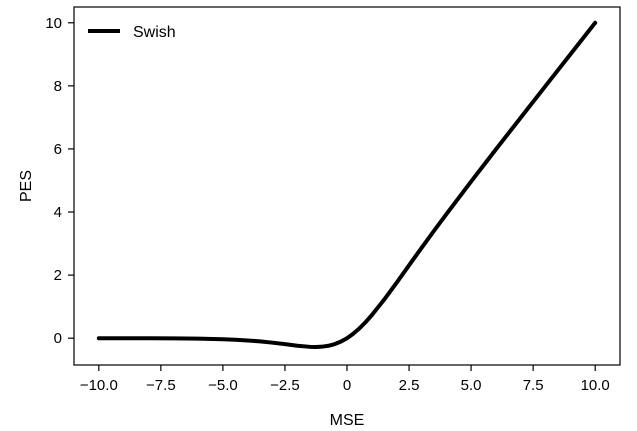 The image size is (637, 431). What do you see at coordinates (595, 385) in the screenshot?
I see `x-tick-label: 10.0` at bounding box center [595, 385].